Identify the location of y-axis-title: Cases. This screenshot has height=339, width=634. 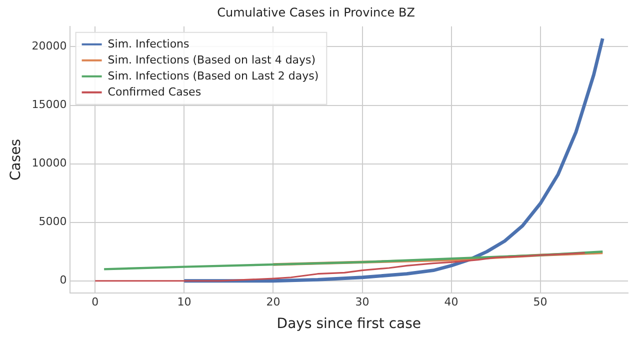
(16, 159).